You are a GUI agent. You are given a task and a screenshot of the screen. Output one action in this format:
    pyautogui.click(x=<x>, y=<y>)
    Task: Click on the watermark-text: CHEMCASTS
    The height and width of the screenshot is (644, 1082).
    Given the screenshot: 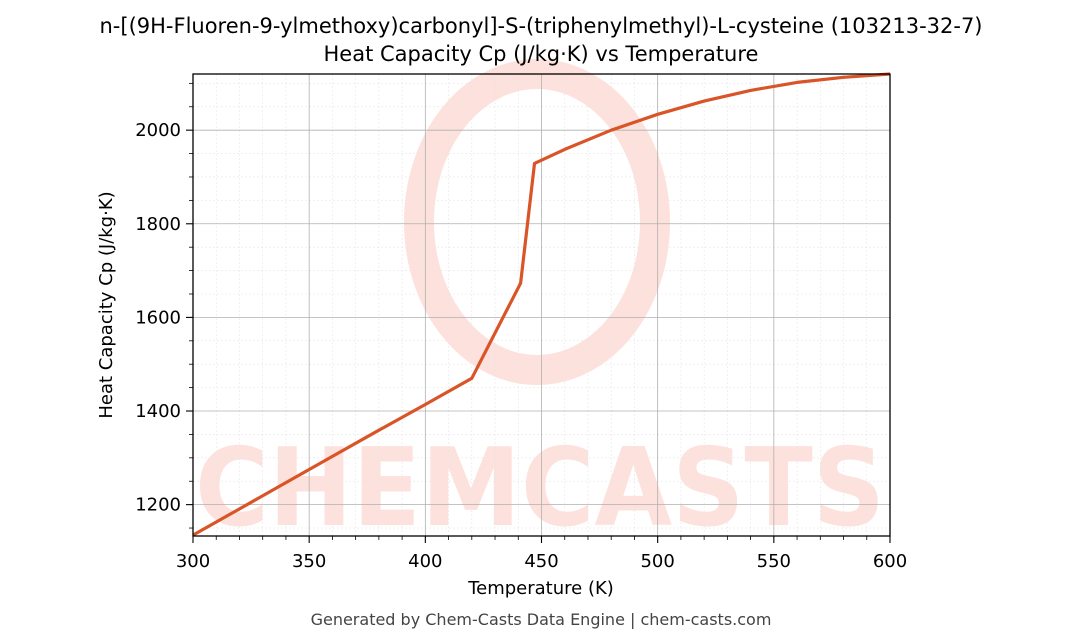 What is the action you would take?
    pyautogui.click(x=540, y=488)
    